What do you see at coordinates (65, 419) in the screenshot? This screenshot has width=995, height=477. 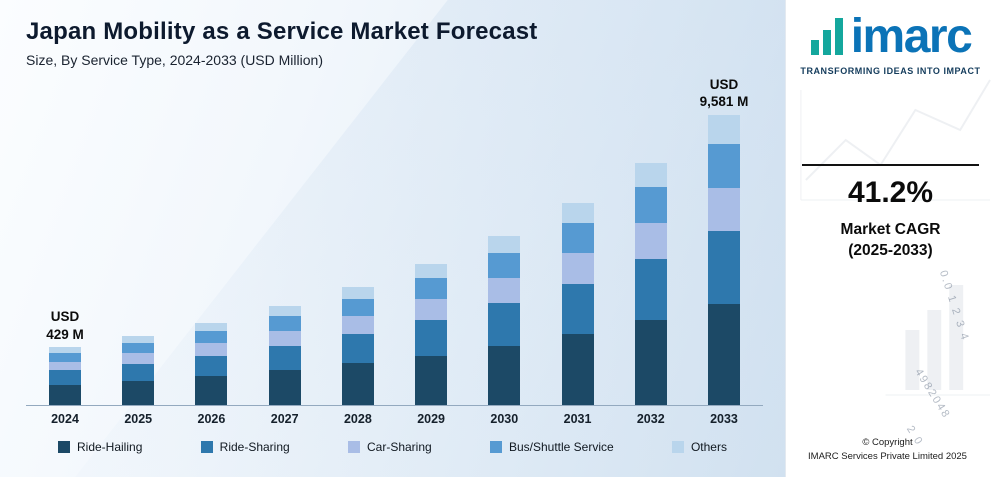 I see `x-axis-label: 2024` at bounding box center [65, 419].